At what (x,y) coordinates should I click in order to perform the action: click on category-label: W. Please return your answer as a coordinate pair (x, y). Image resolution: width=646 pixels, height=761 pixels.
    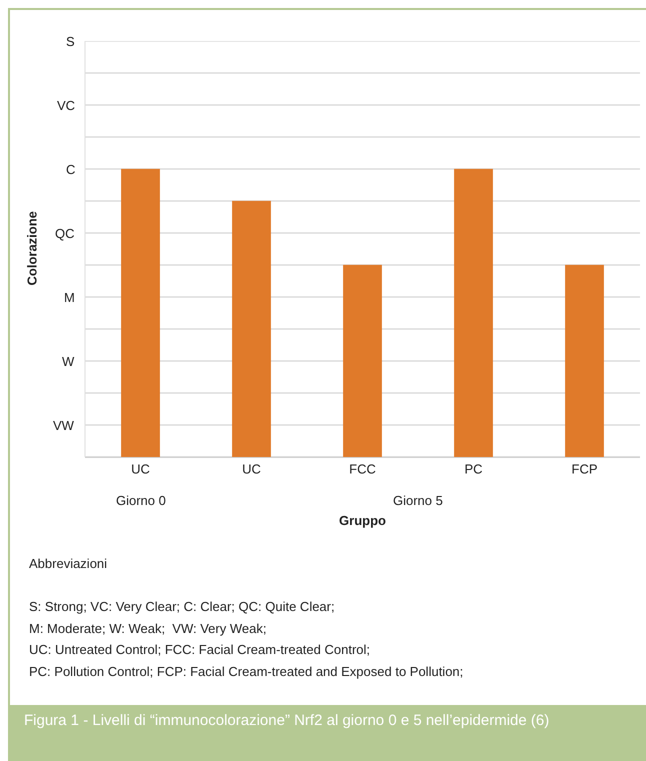
    Looking at the image, I should click on (68, 361).